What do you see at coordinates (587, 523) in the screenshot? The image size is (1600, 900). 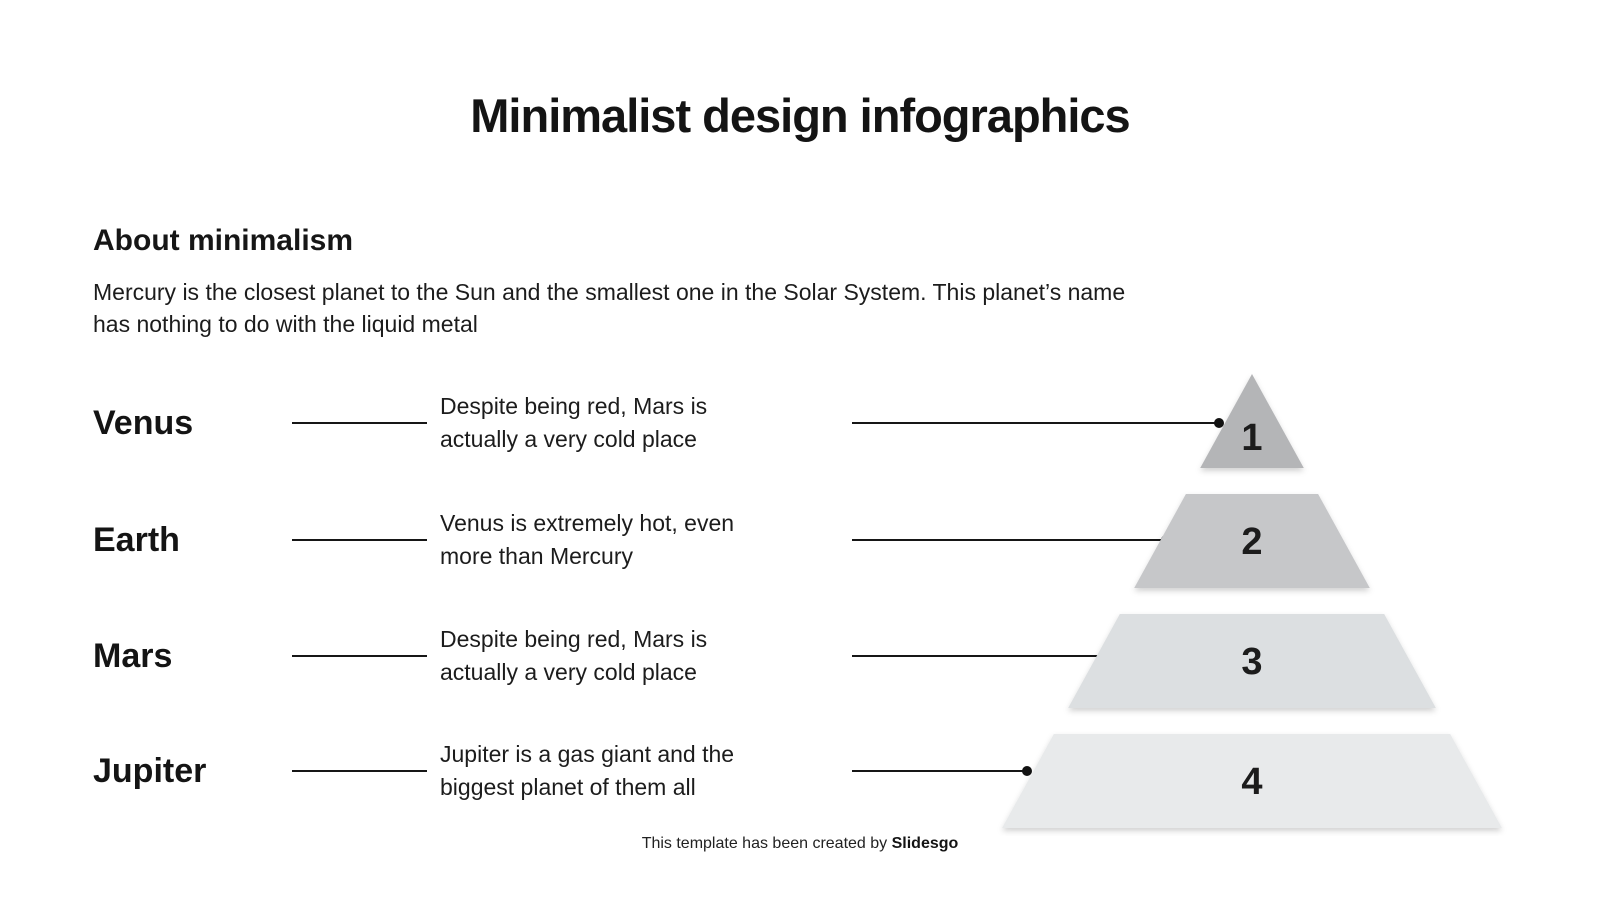 I see `planet-description-line-1: Venus is extremely hot, even` at bounding box center [587, 523].